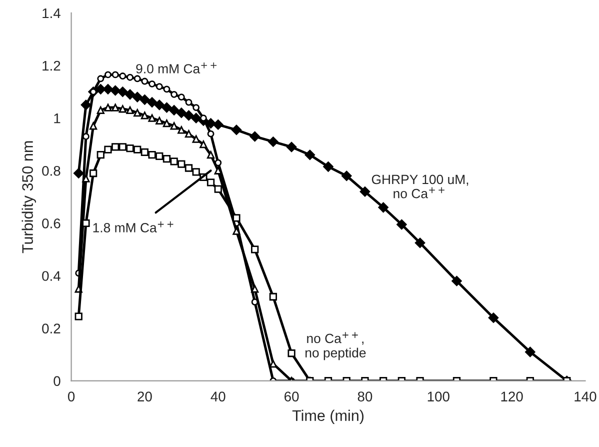 The image size is (599, 447). I want to click on y-tick-label: 0.2, so click(51, 329).